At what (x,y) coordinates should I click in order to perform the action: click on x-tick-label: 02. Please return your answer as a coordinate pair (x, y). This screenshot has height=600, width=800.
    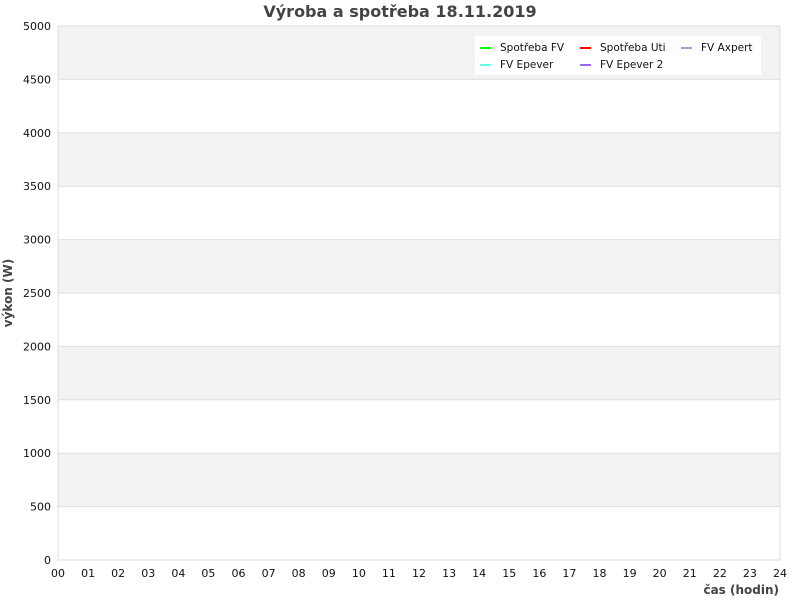
    Looking at the image, I should click on (118, 573).